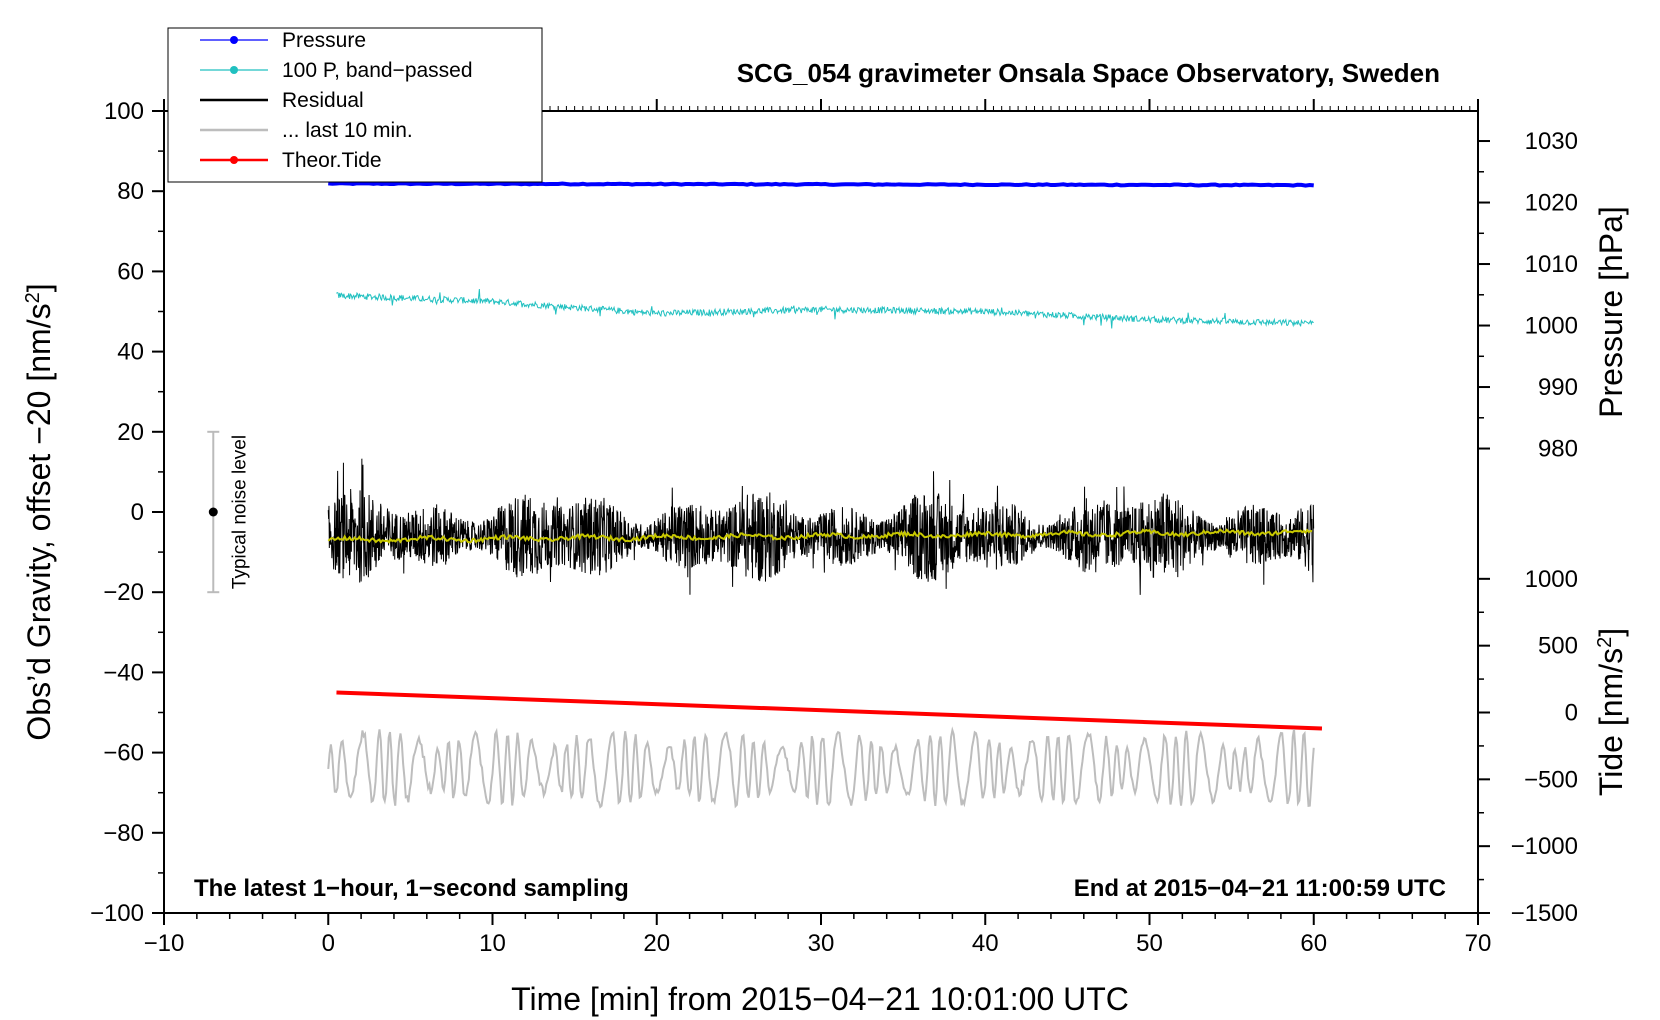 The width and height of the screenshot is (1660, 1020). What do you see at coordinates (123, 592) in the screenshot?
I see `y-tick-label: −20` at bounding box center [123, 592].